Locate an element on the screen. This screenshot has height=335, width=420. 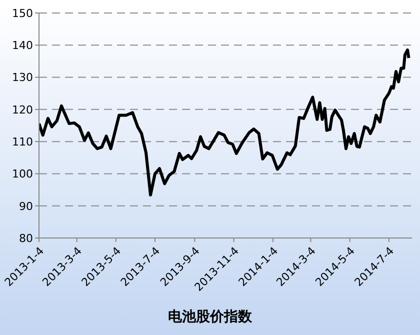
y-tick-label: 100 is located at coordinates (22, 174).